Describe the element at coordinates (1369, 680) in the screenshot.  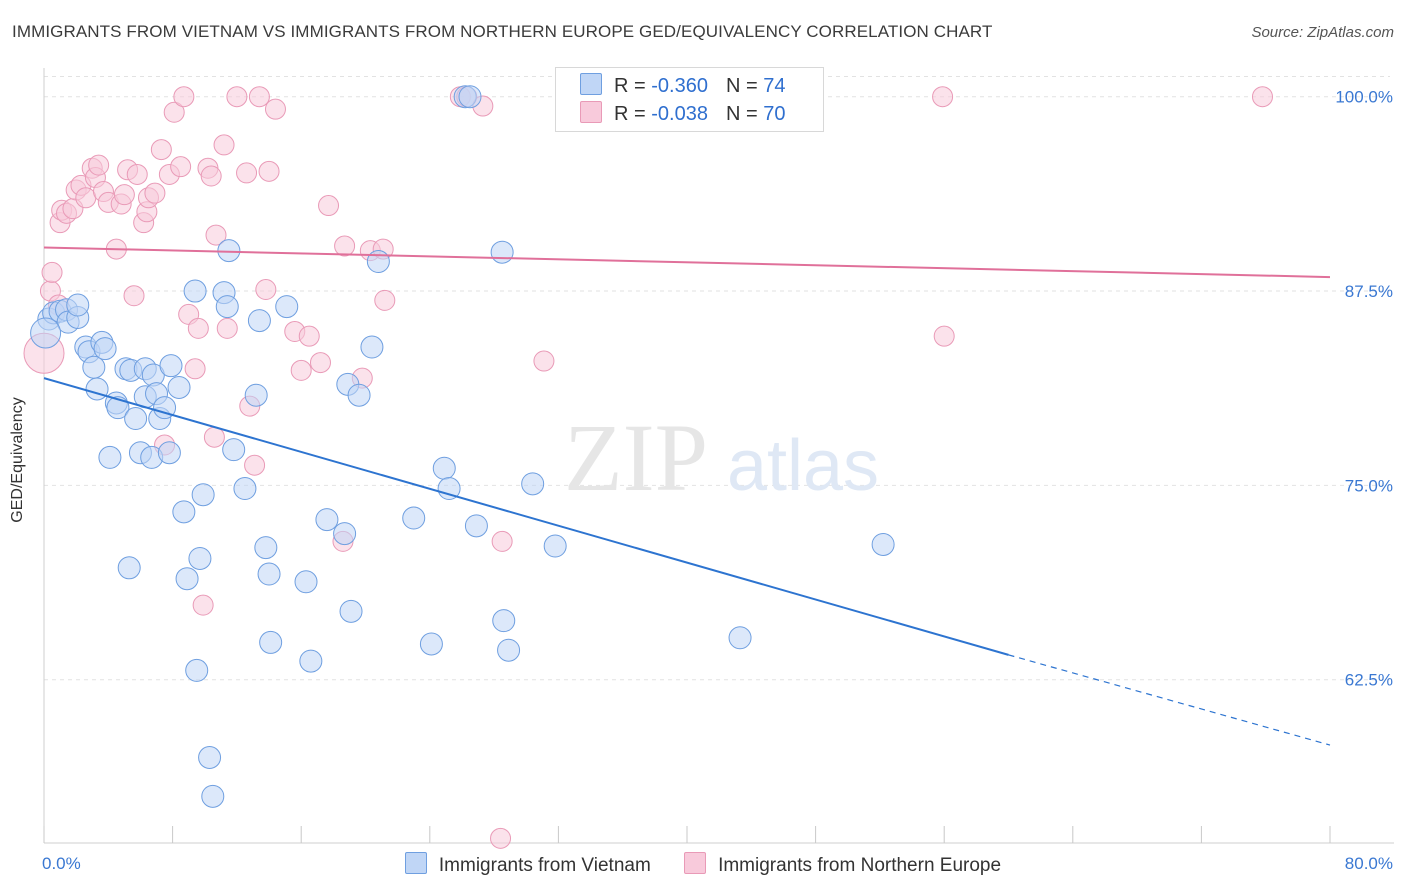
I see `y-tick-label: 62.5%` at that location.